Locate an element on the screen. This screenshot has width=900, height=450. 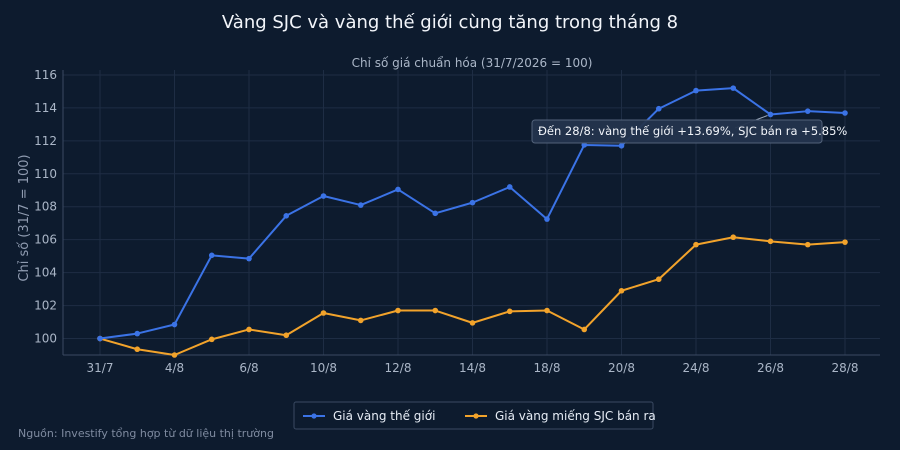
x-tick-label: 18/8 is located at coordinates (547, 368).